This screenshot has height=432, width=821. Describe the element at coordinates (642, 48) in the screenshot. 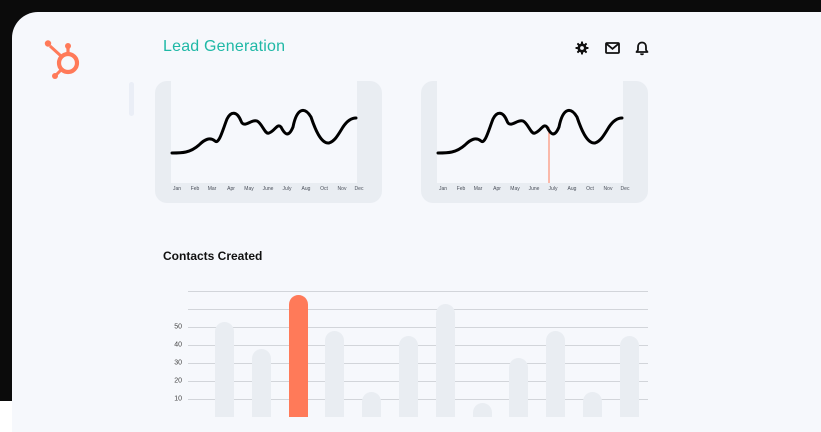

I see `notification-bell-icon` at that location.